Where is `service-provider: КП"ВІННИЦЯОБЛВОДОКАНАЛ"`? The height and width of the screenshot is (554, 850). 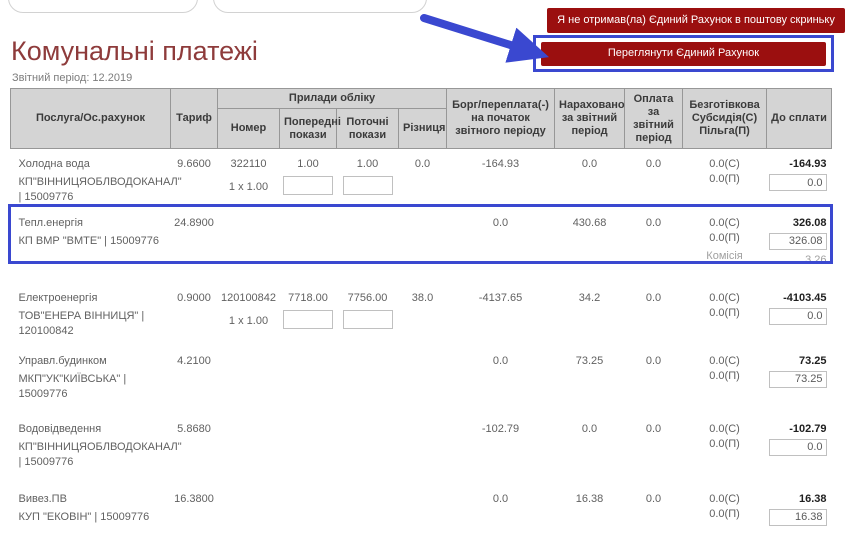
service-provider: КП"ВІННИЦЯОБЛВОДОКАНАЛ" is located at coordinates (100, 446).